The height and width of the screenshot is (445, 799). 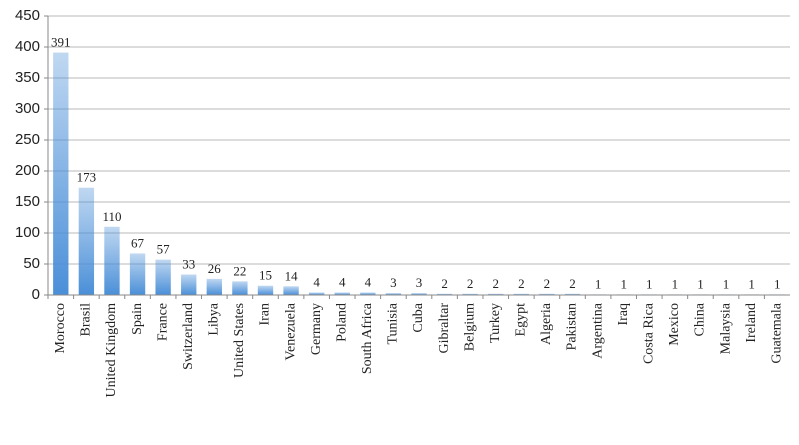 I want to click on x-tick-label: Pakistan, so click(x=572, y=326).